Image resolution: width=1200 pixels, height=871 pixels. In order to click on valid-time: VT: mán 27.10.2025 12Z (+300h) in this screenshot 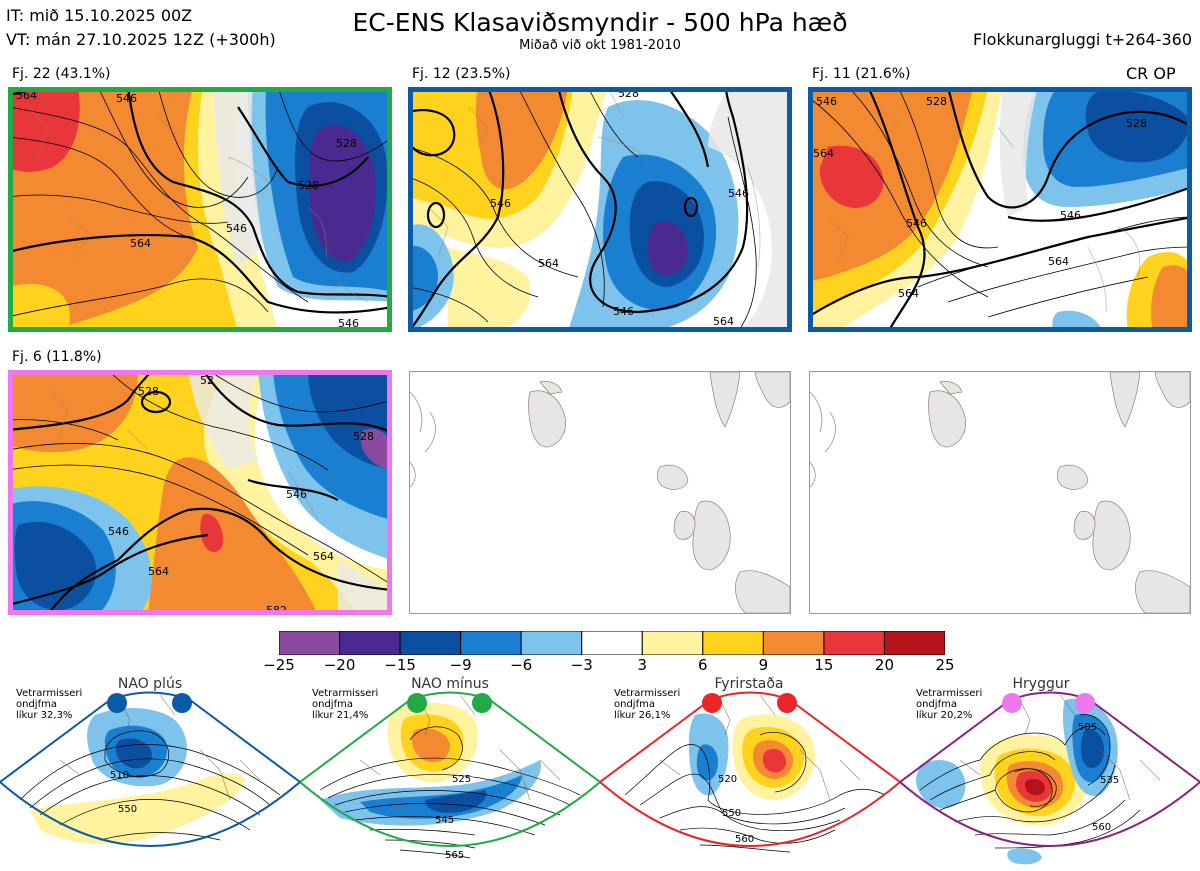, I will do `click(141, 39)`.